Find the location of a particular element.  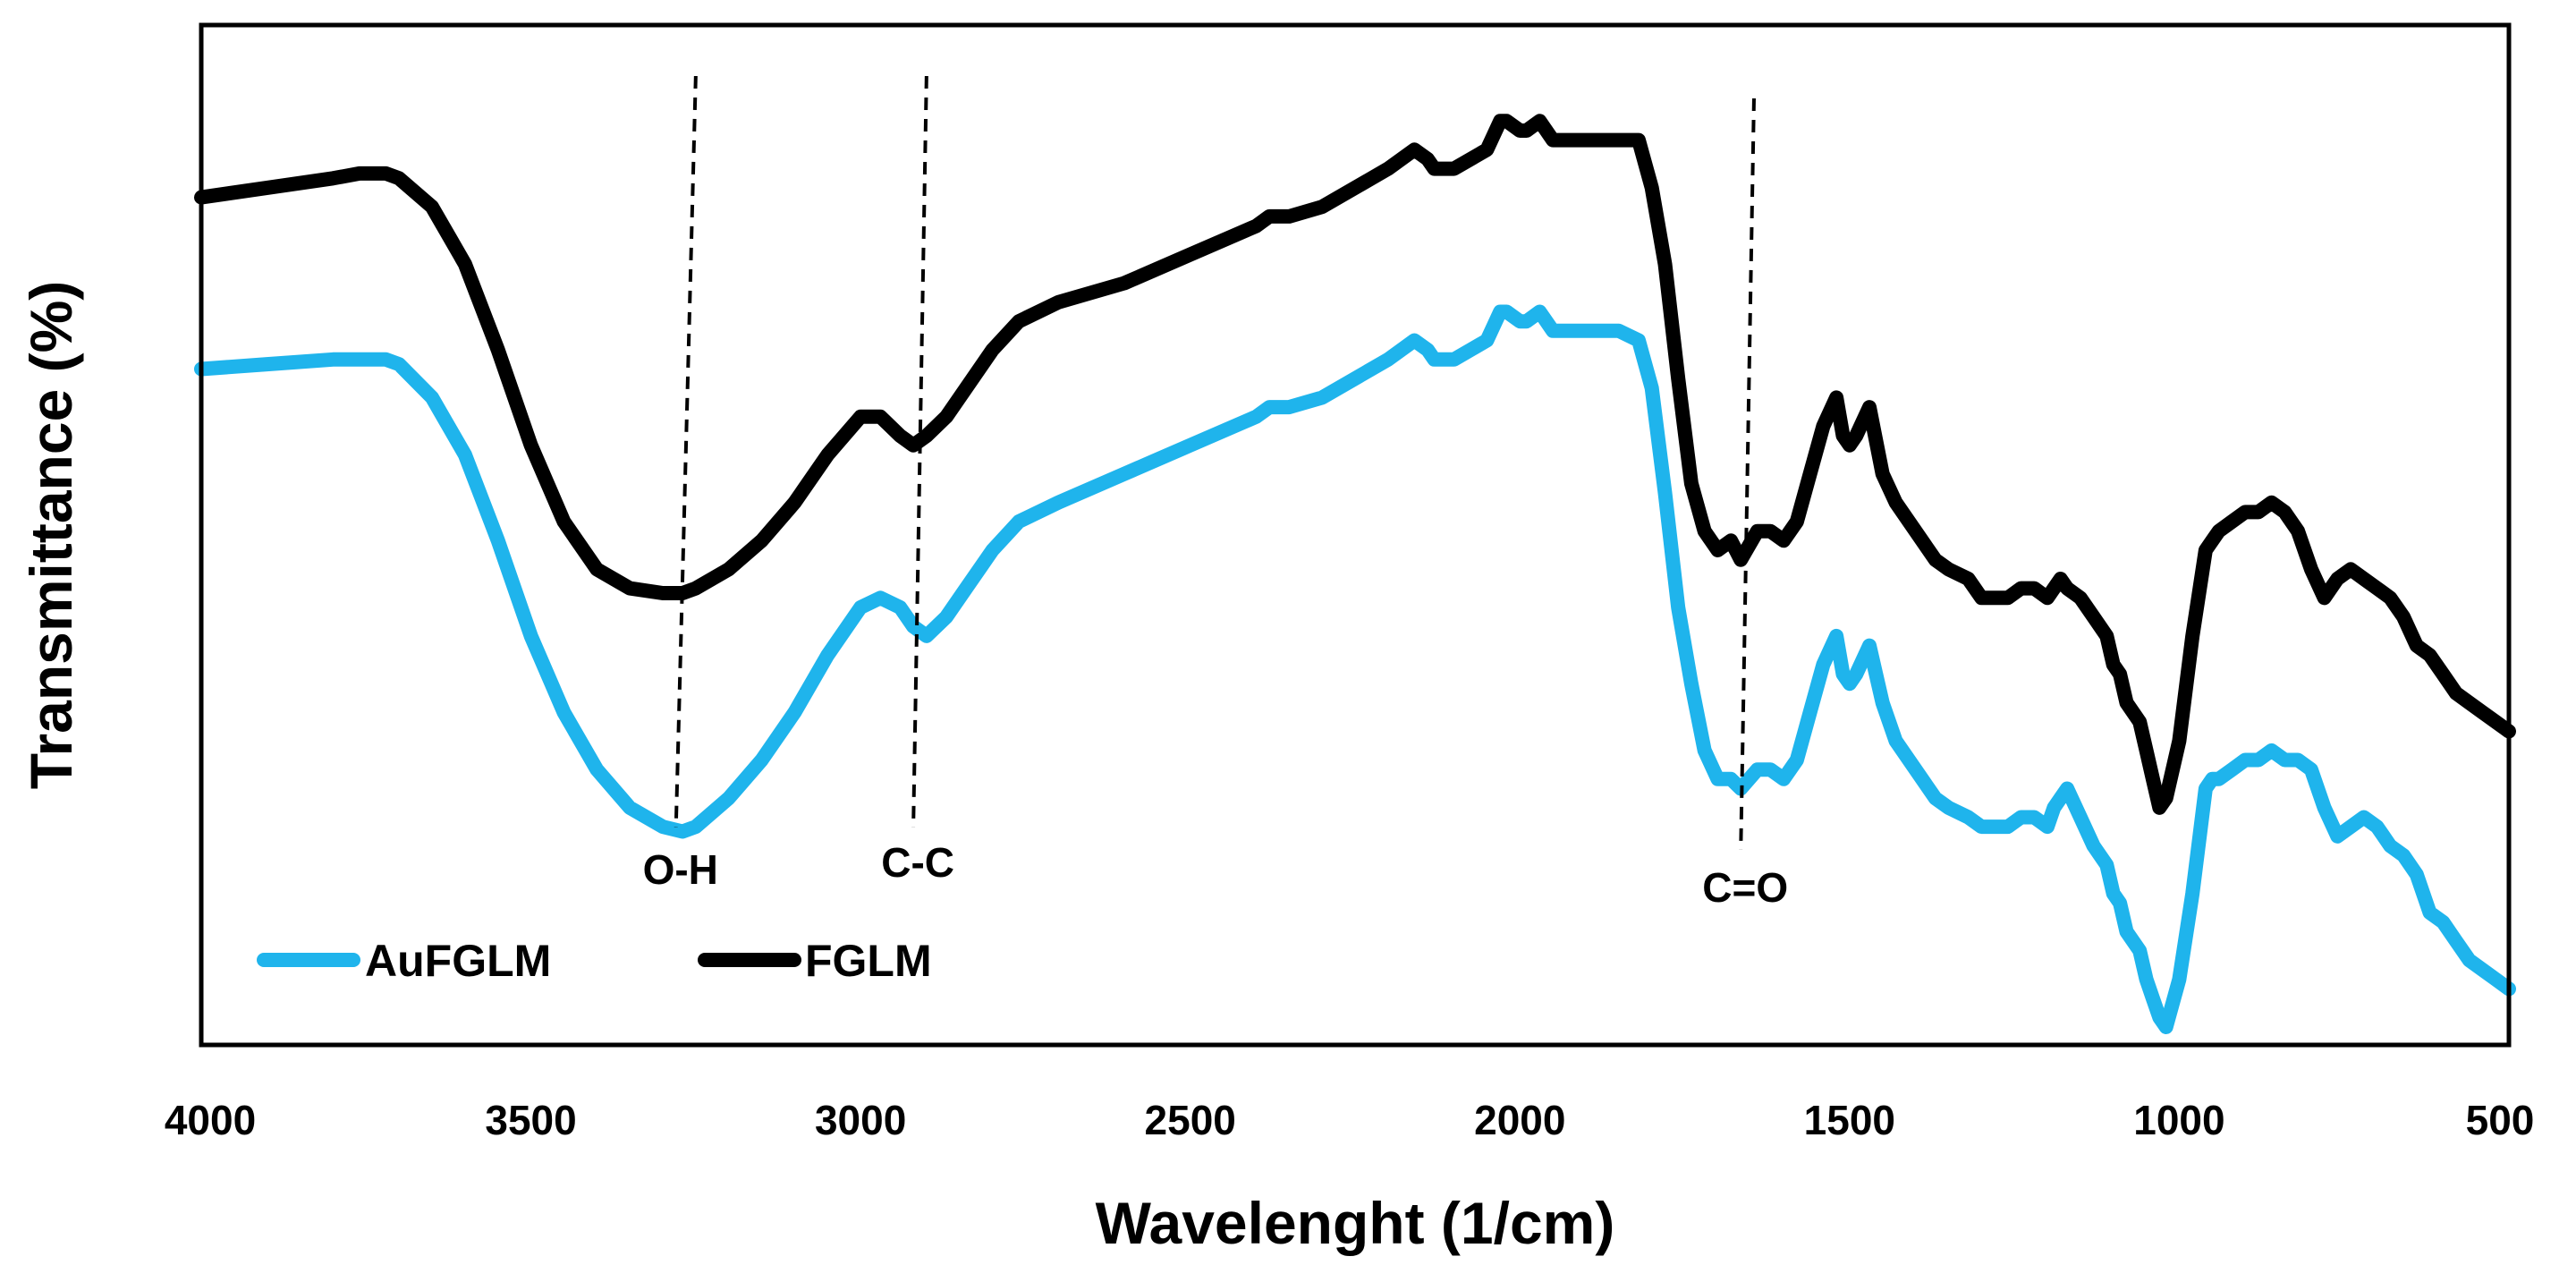

legend-label-aufglm: AuFGLM is located at coordinates (458, 961).